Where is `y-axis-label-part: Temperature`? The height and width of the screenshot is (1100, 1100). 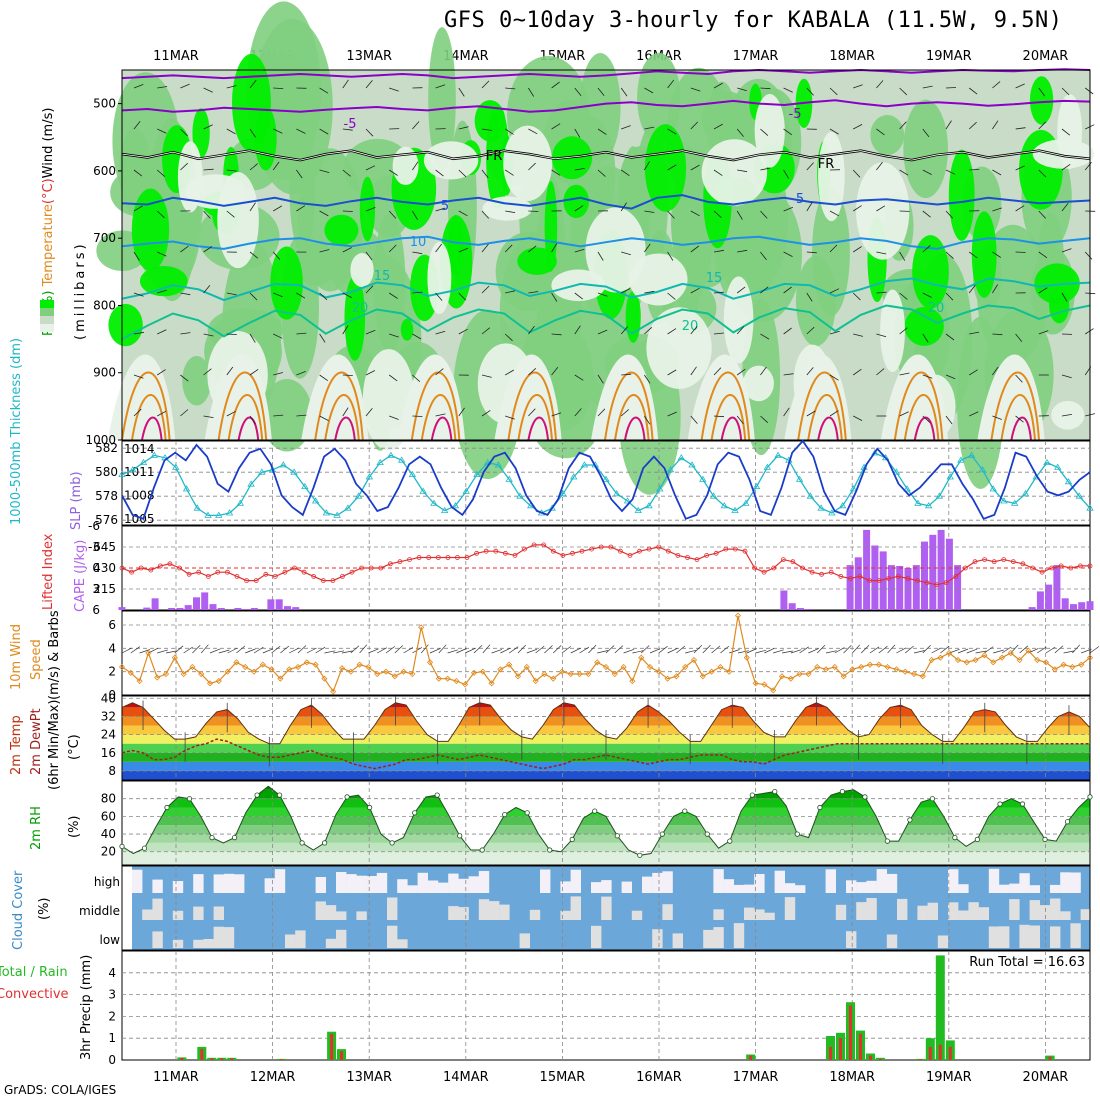
y-axis-label-part: Temperature is located at coordinates (48, 247).